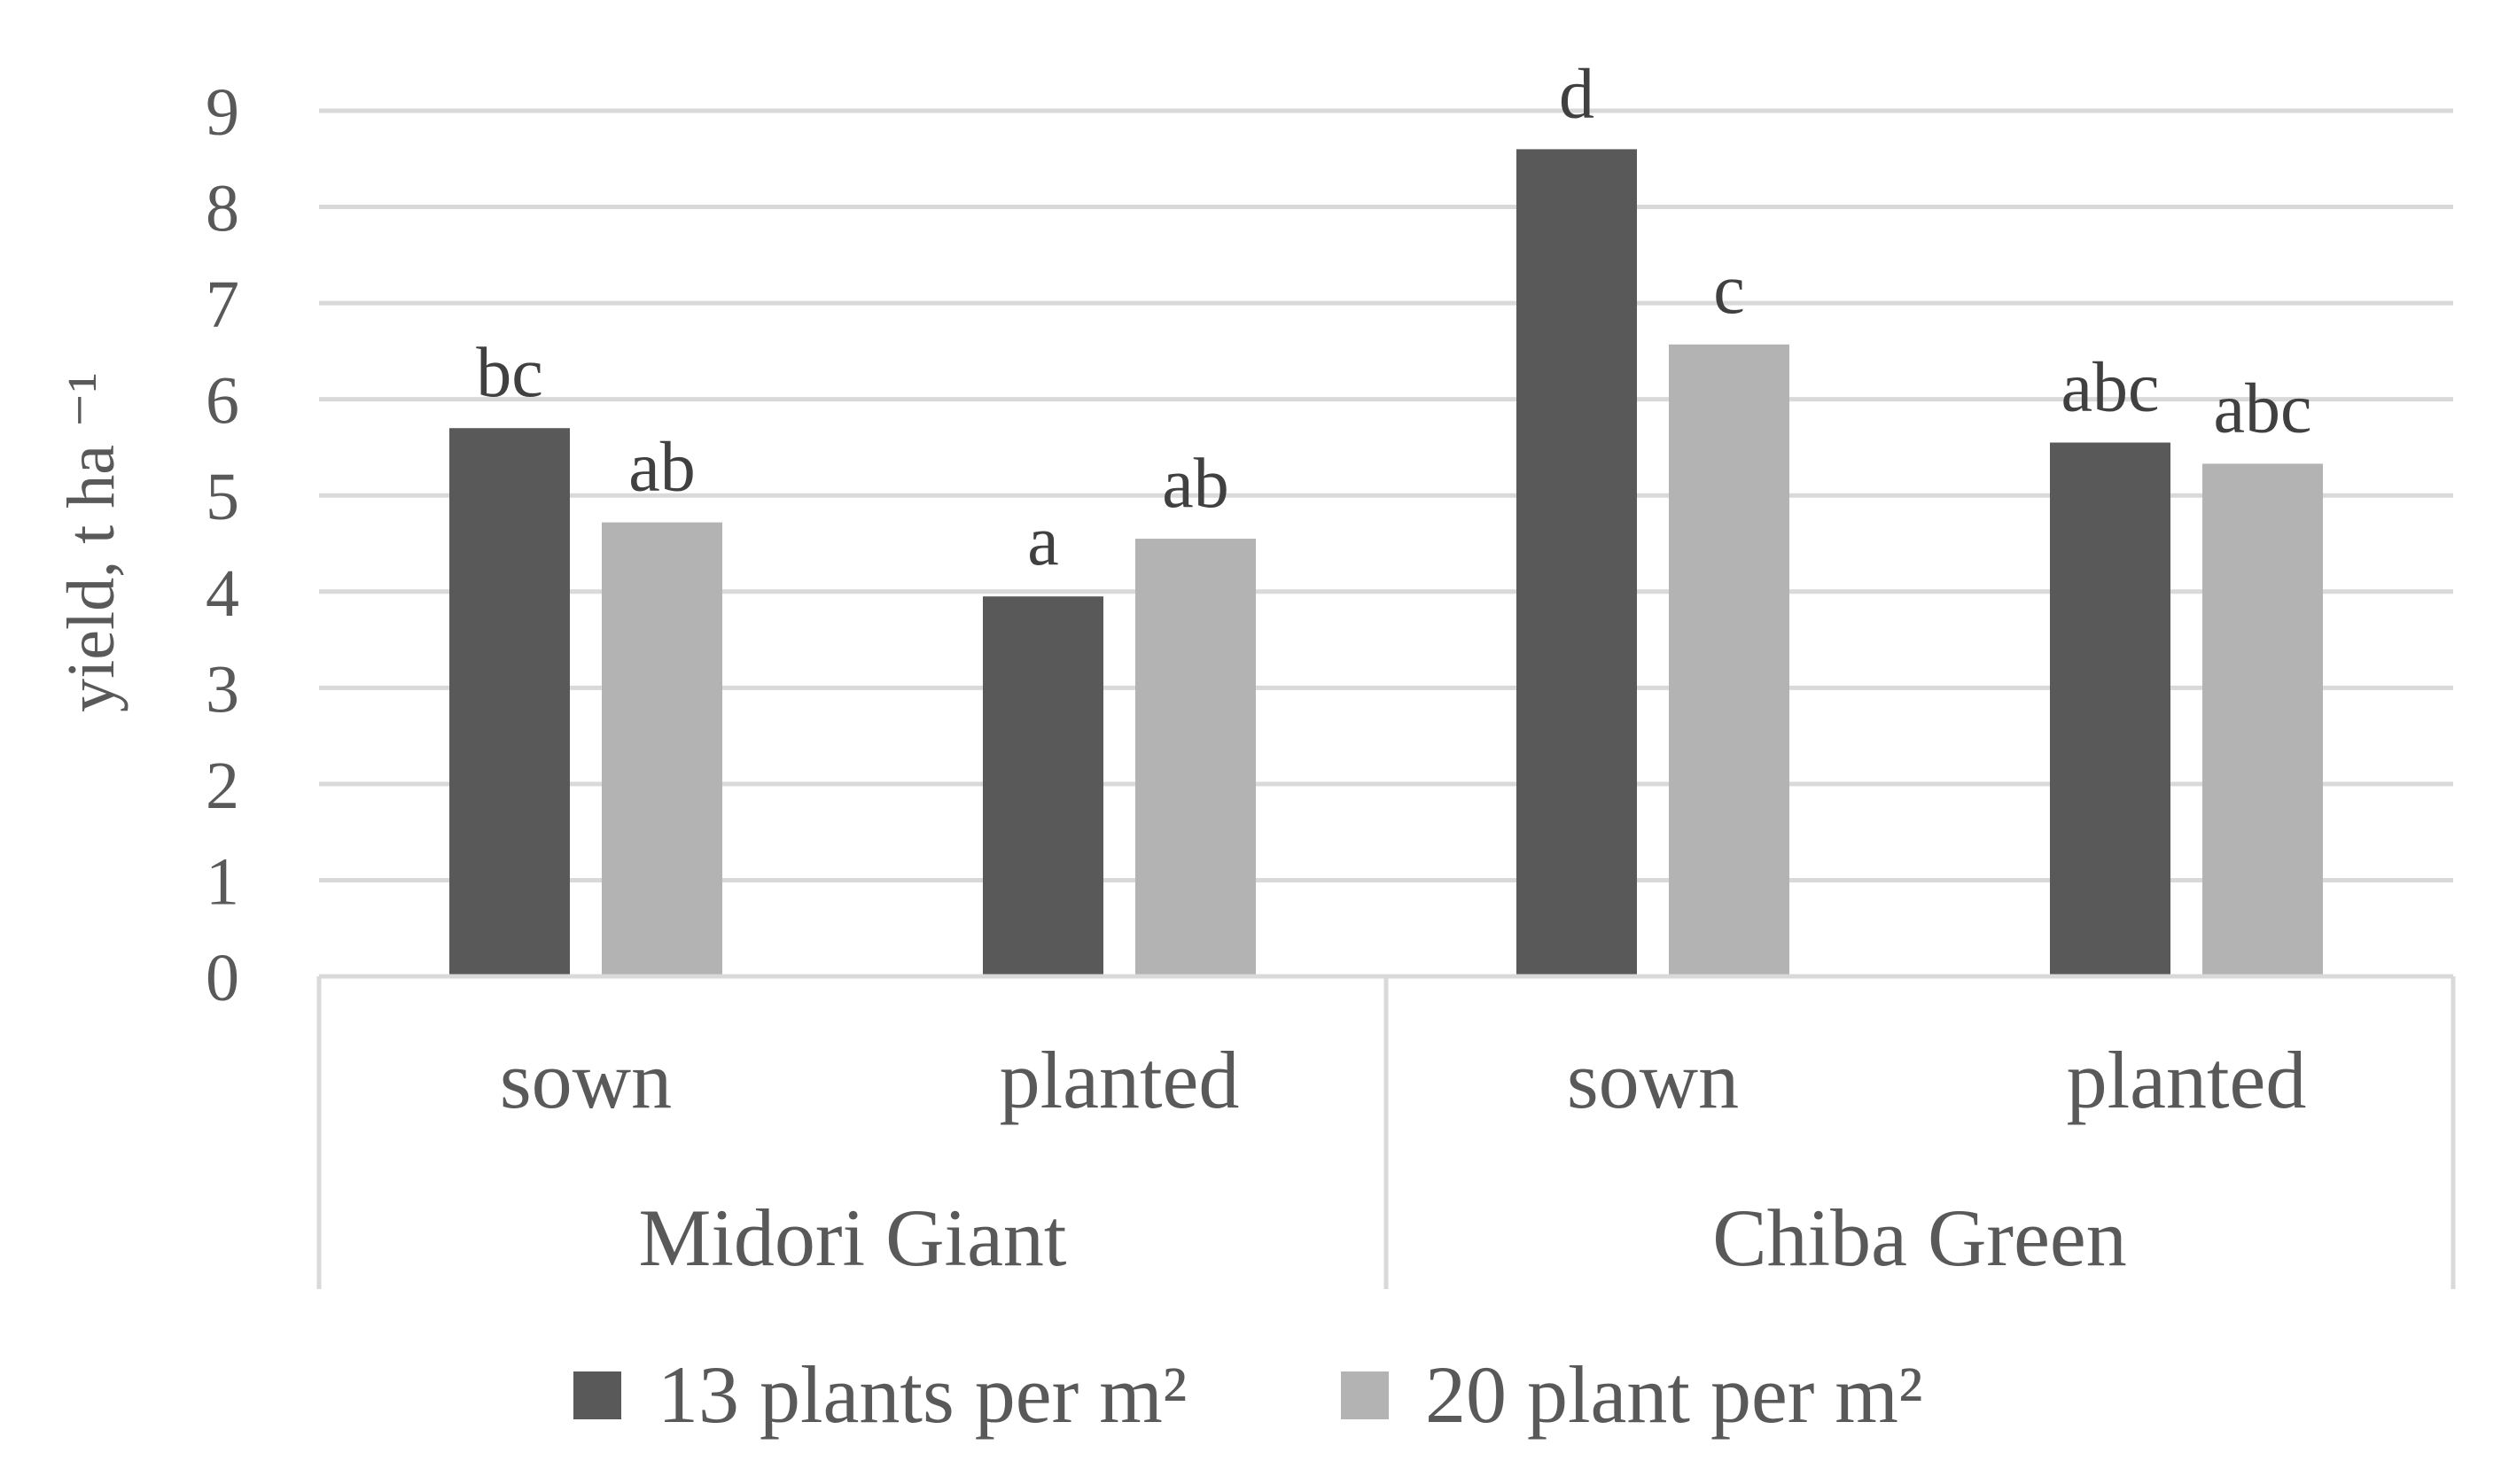  What do you see at coordinates (223, 497) in the screenshot?
I see `y-tick-label: 5` at bounding box center [223, 497].